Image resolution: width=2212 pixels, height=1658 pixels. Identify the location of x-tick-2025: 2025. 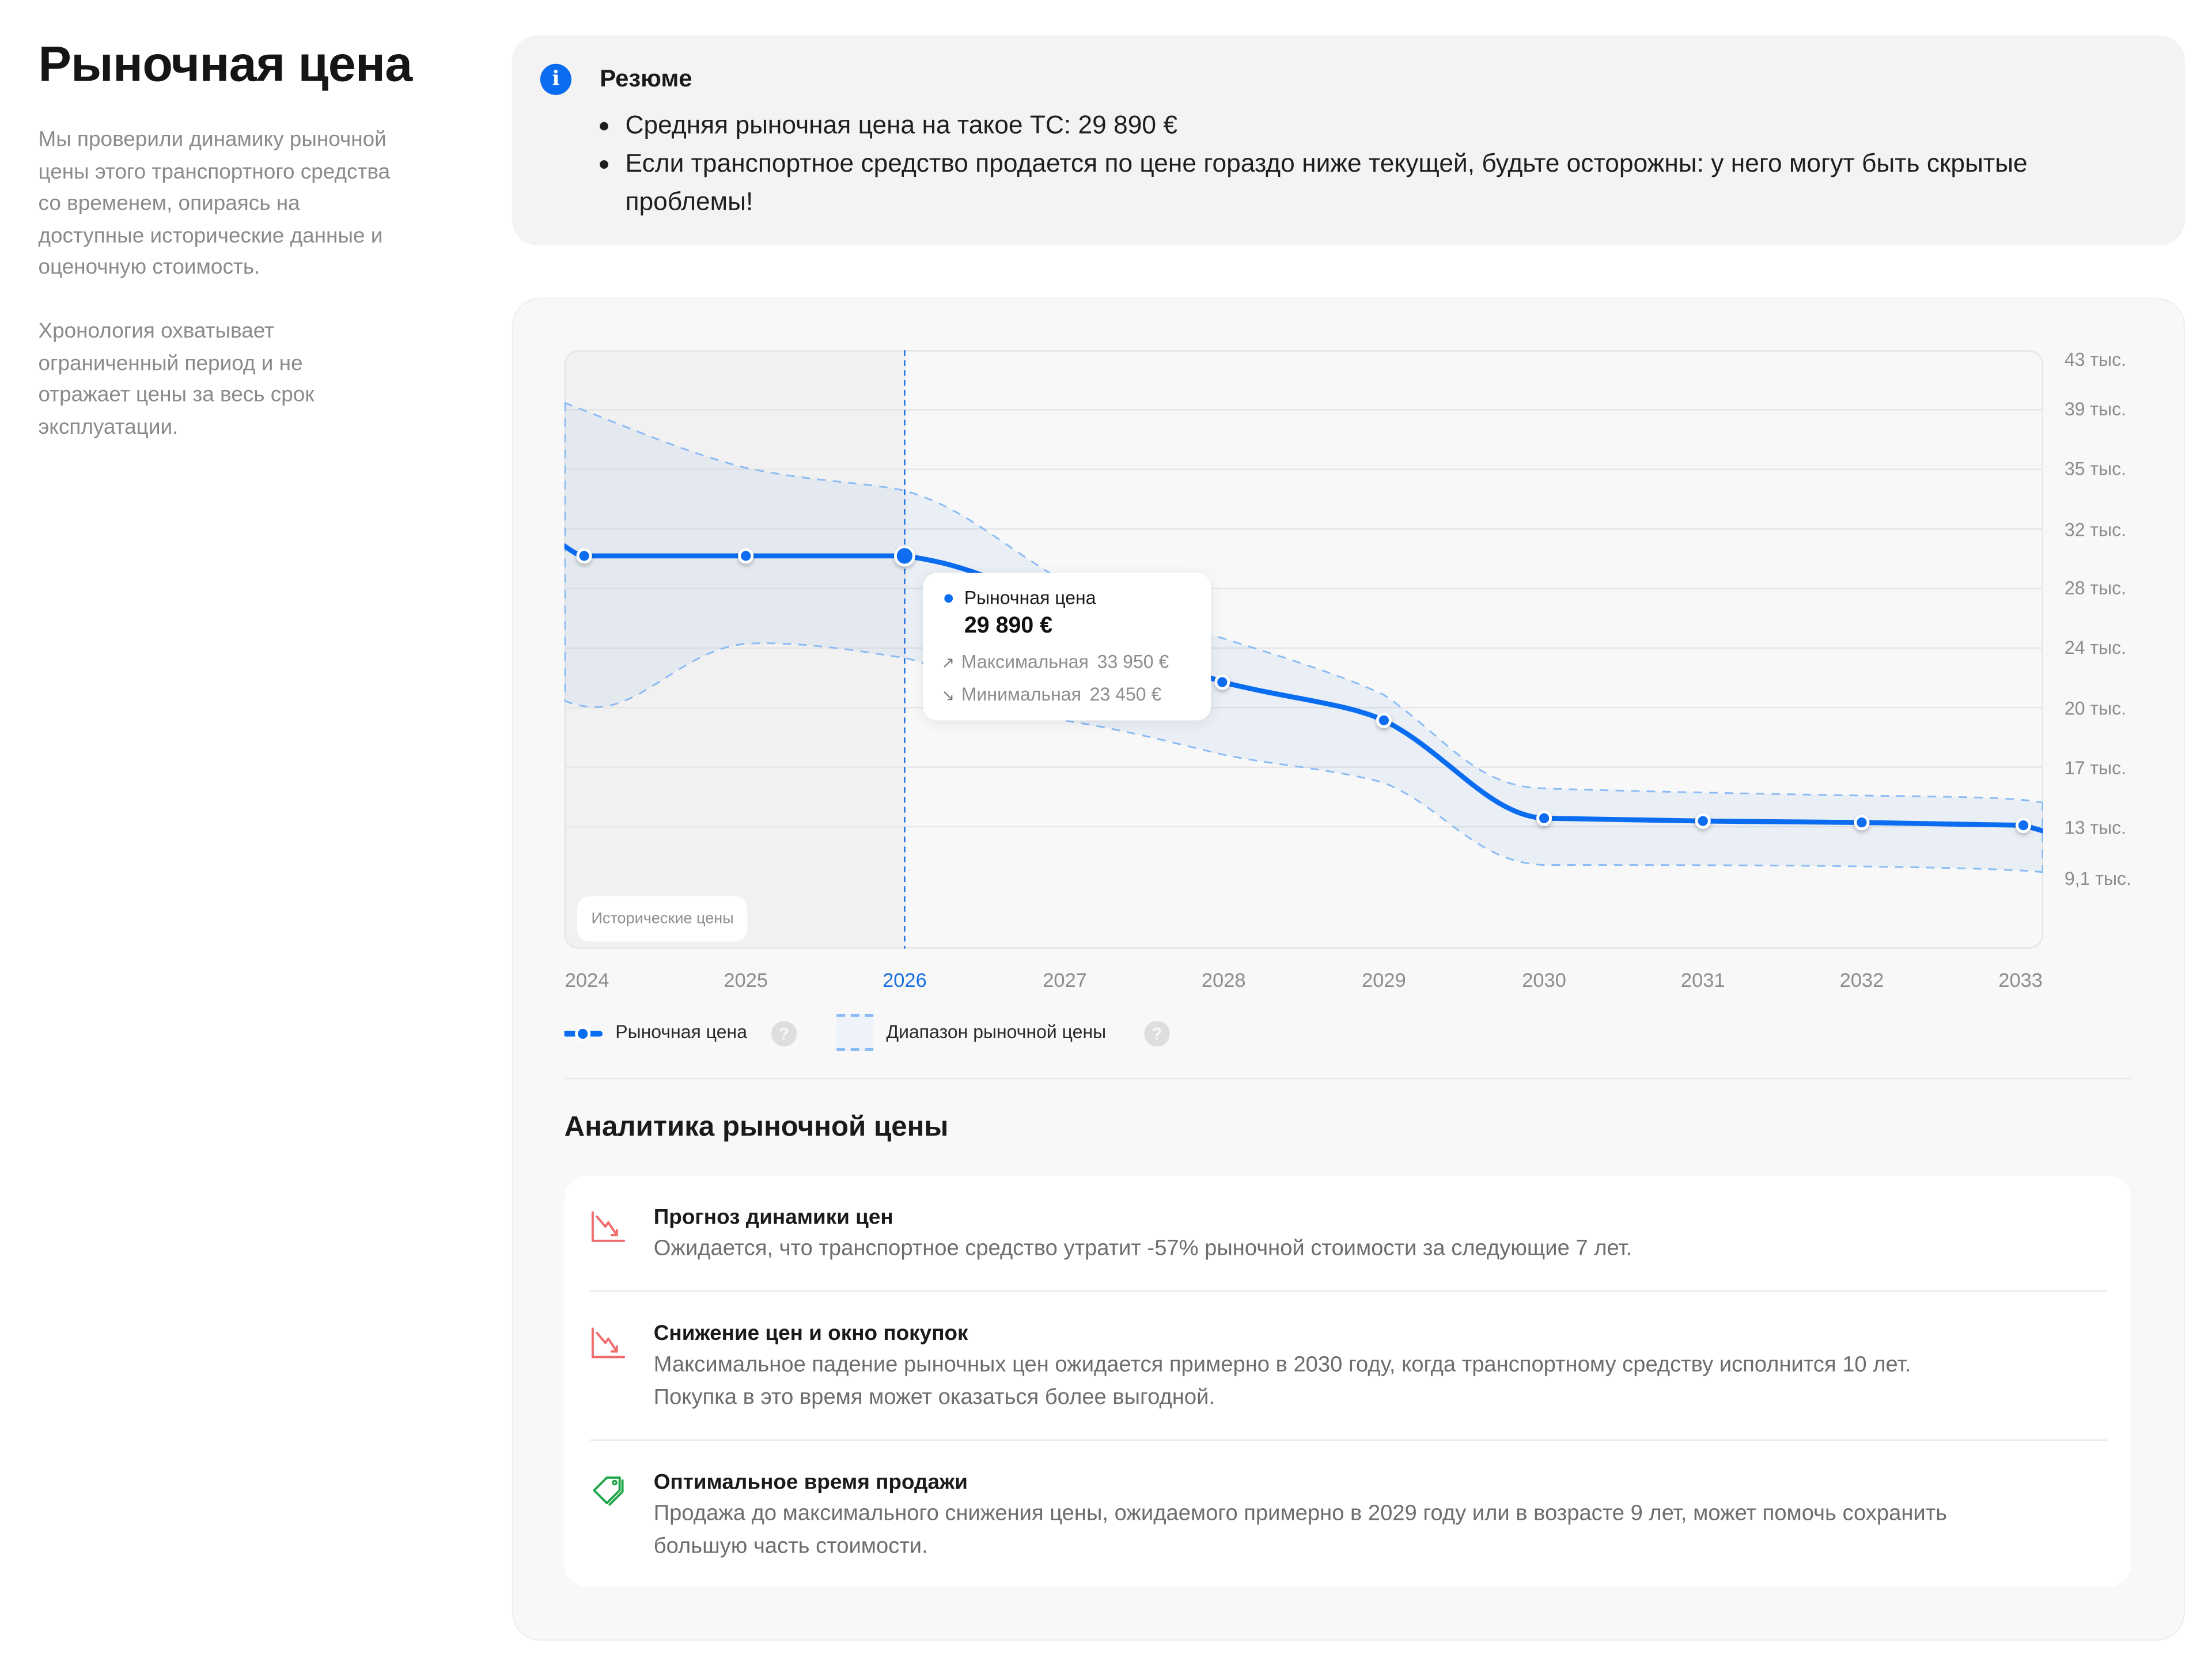
(746, 979).